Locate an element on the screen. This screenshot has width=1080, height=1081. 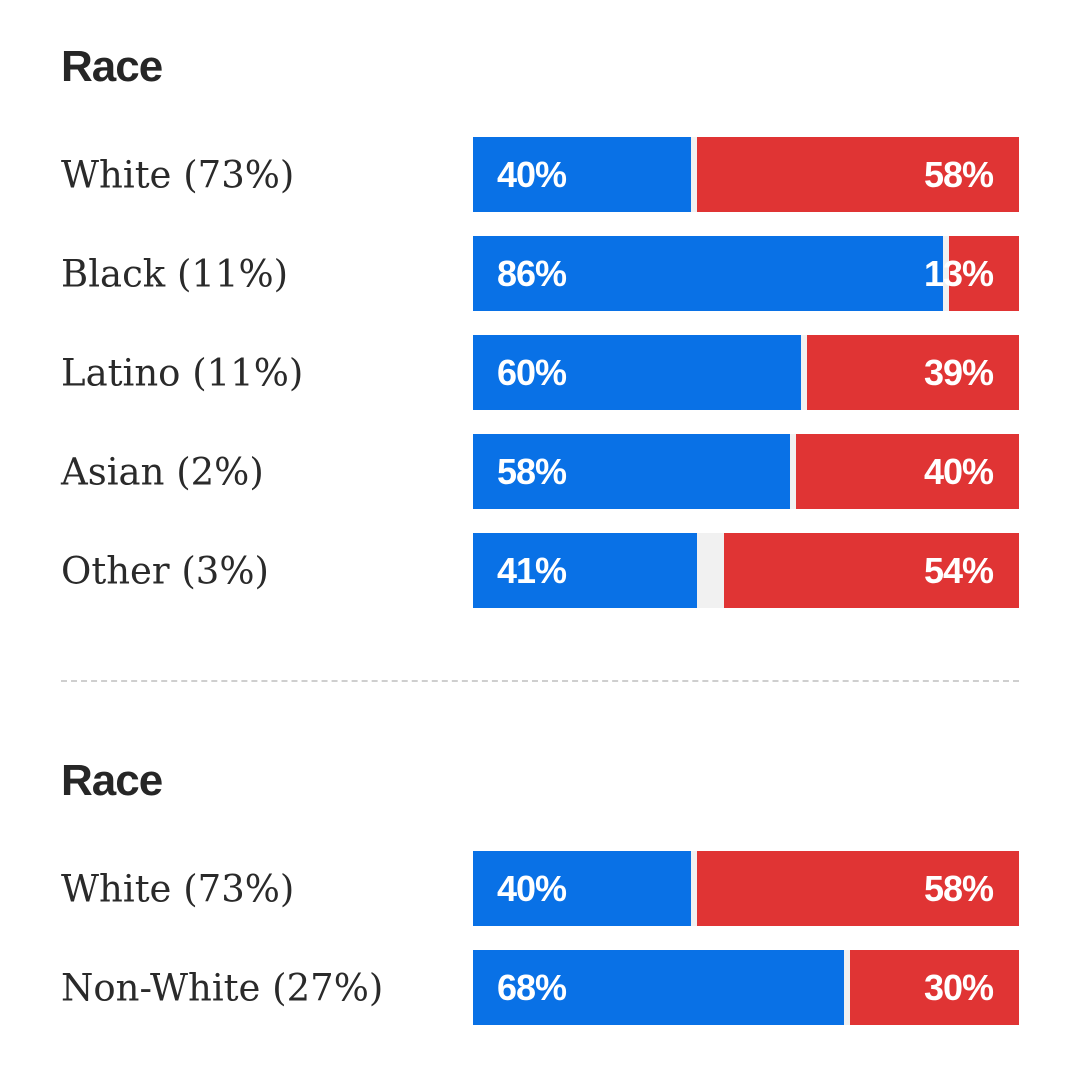
dem-pct-label: 58% is located at coordinates (532, 471).